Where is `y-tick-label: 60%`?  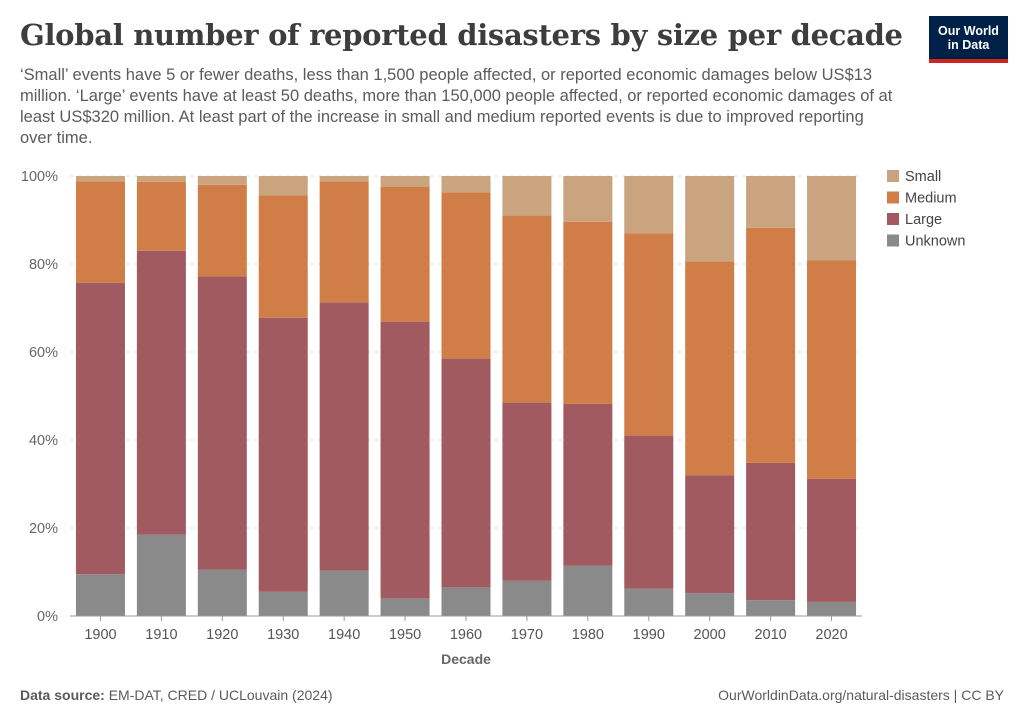
y-tick-label: 60% is located at coordinates (43, 353).